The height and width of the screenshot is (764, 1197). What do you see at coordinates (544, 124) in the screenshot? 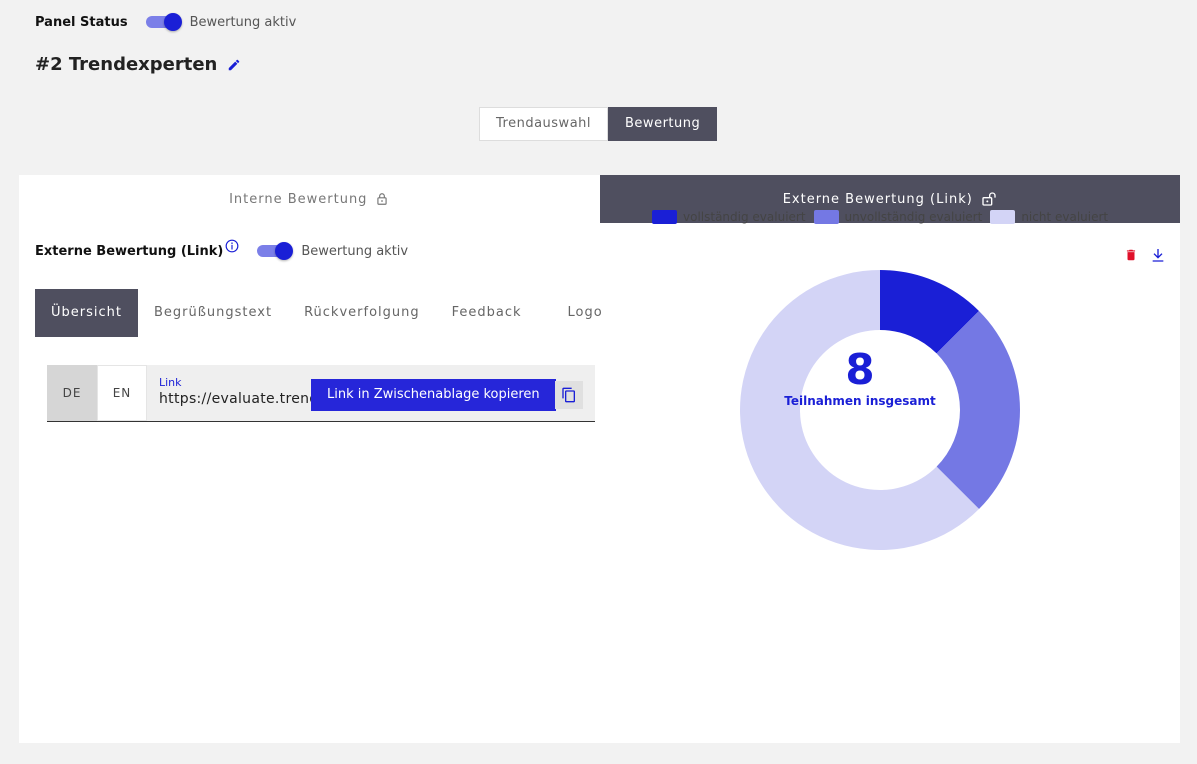
I see `segment-trendauswahl: Trendauswahl` at bounding box center [544, 124].